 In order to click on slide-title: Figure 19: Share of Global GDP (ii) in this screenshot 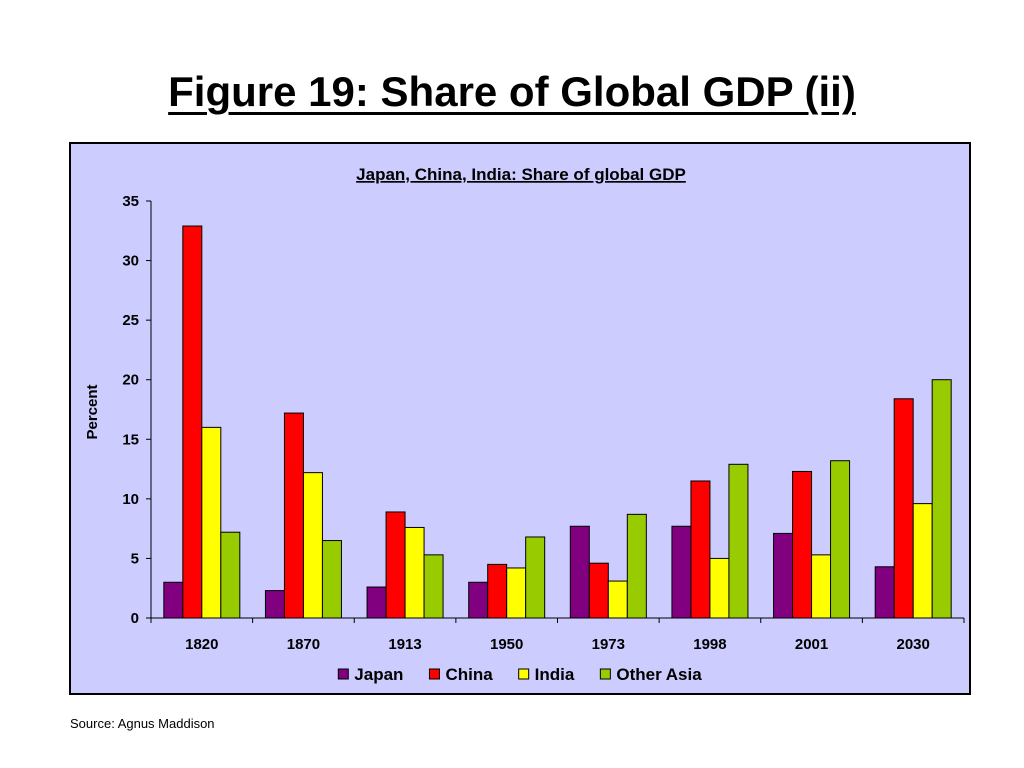, I will do `click(512, 91)`.